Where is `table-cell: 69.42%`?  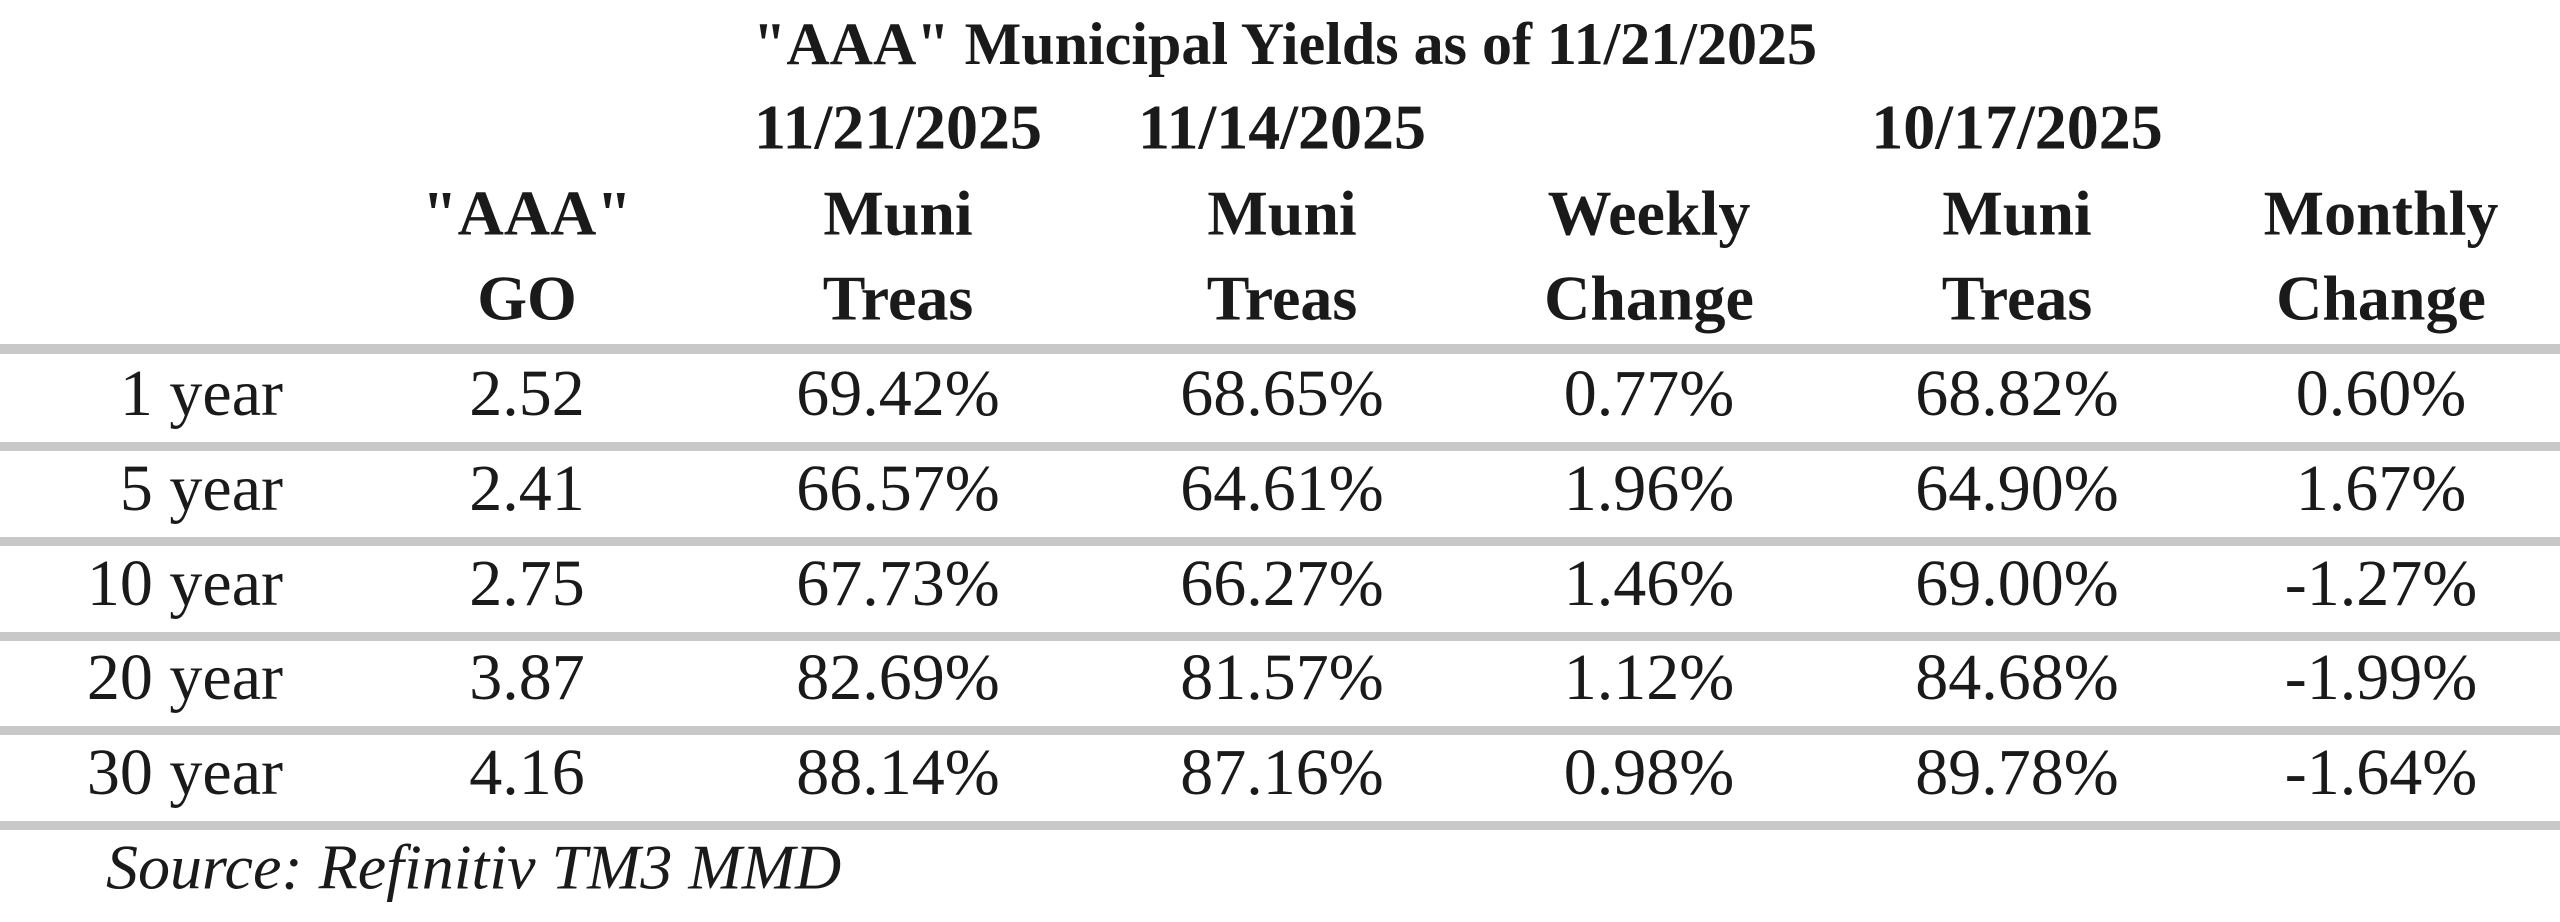
table-cell: 69.42% is located at coordinates (897, 393).